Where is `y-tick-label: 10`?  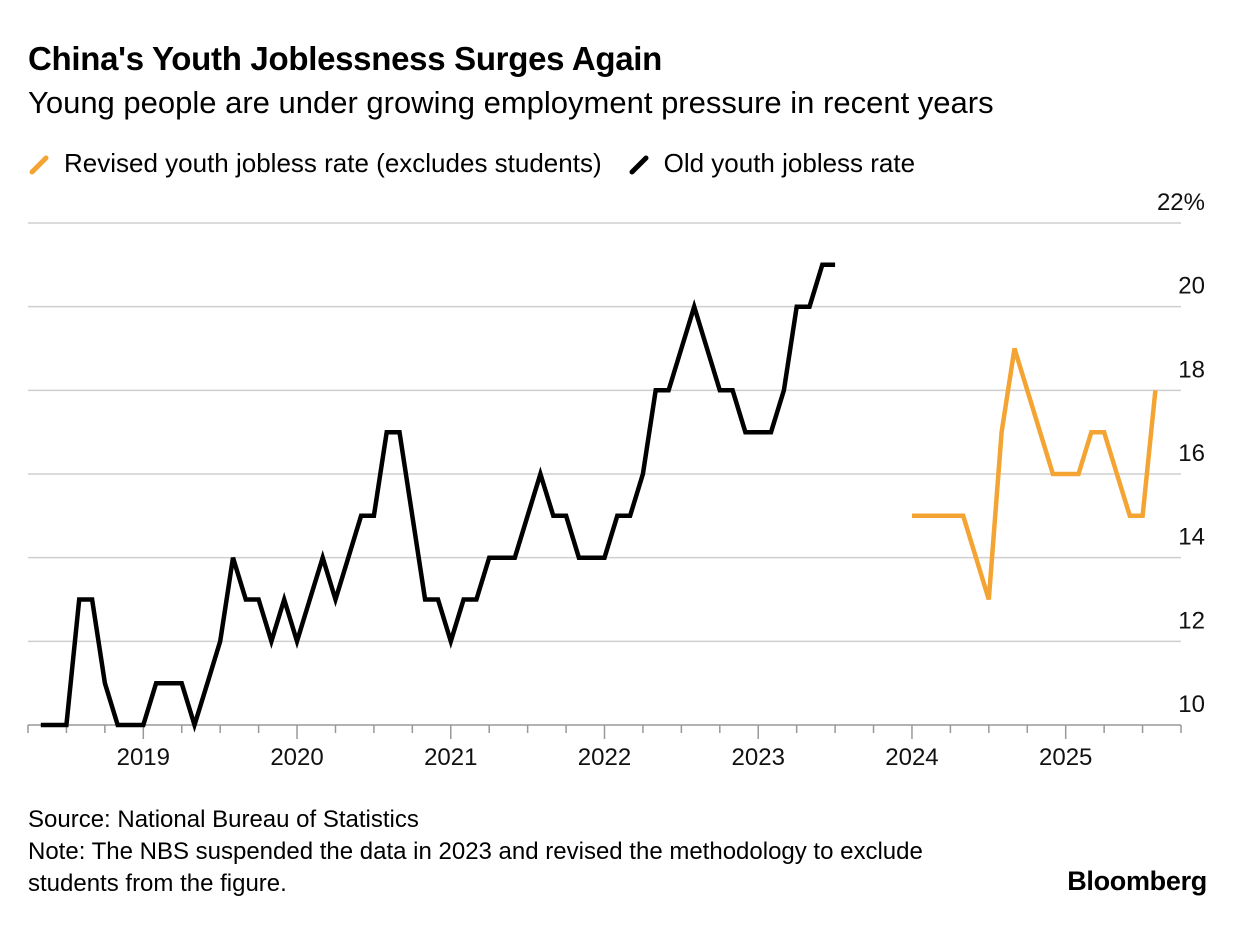
y-tick-label: 10 is located at coordinates (1191, 704).